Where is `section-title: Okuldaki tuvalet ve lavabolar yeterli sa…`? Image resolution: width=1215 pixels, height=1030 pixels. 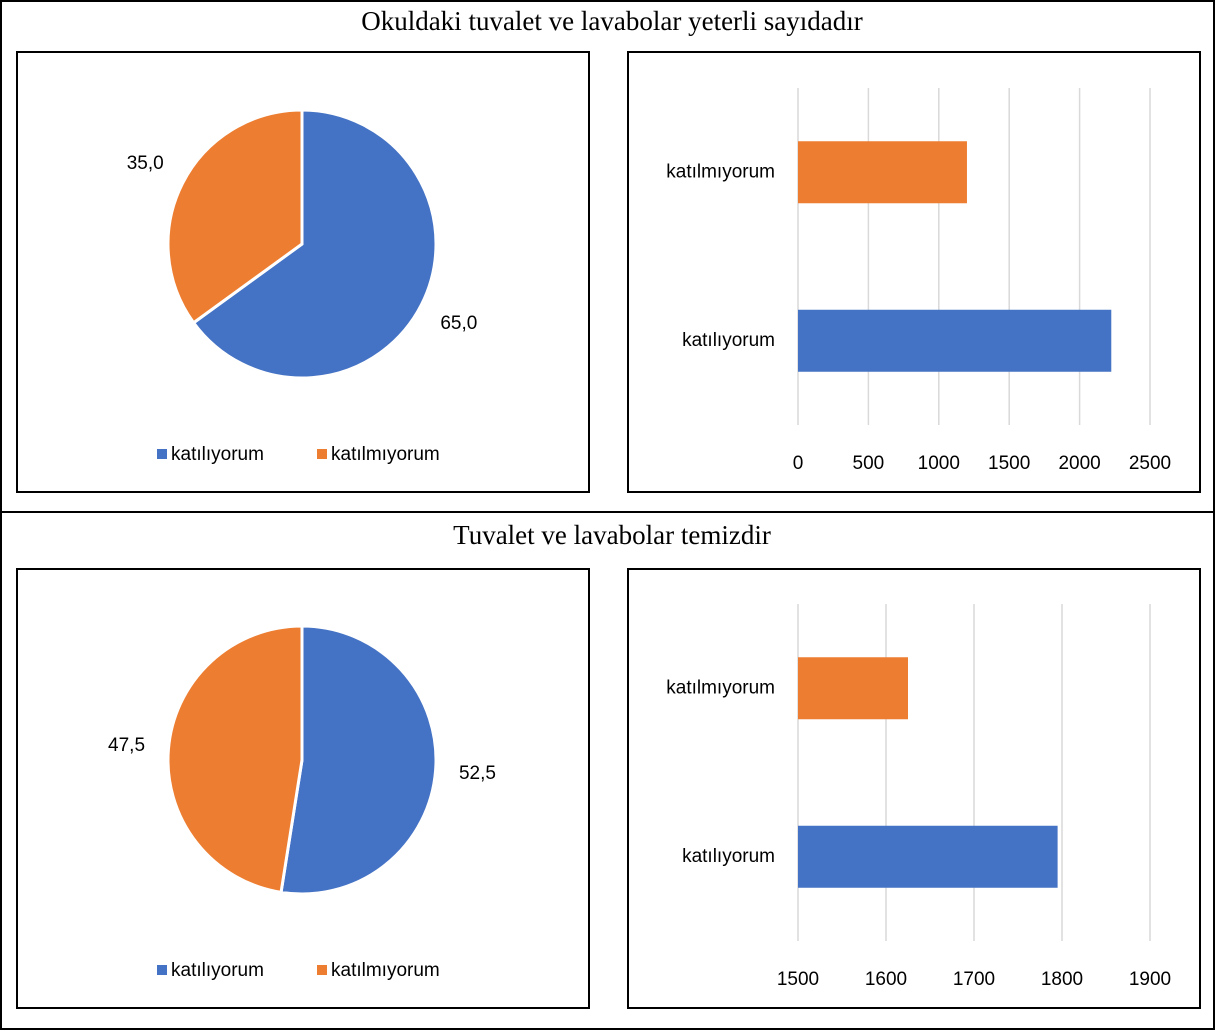 section-title: Okuldaki tuvalet ve lavabolar yeterli sa… is located at coordinates (612, 21).